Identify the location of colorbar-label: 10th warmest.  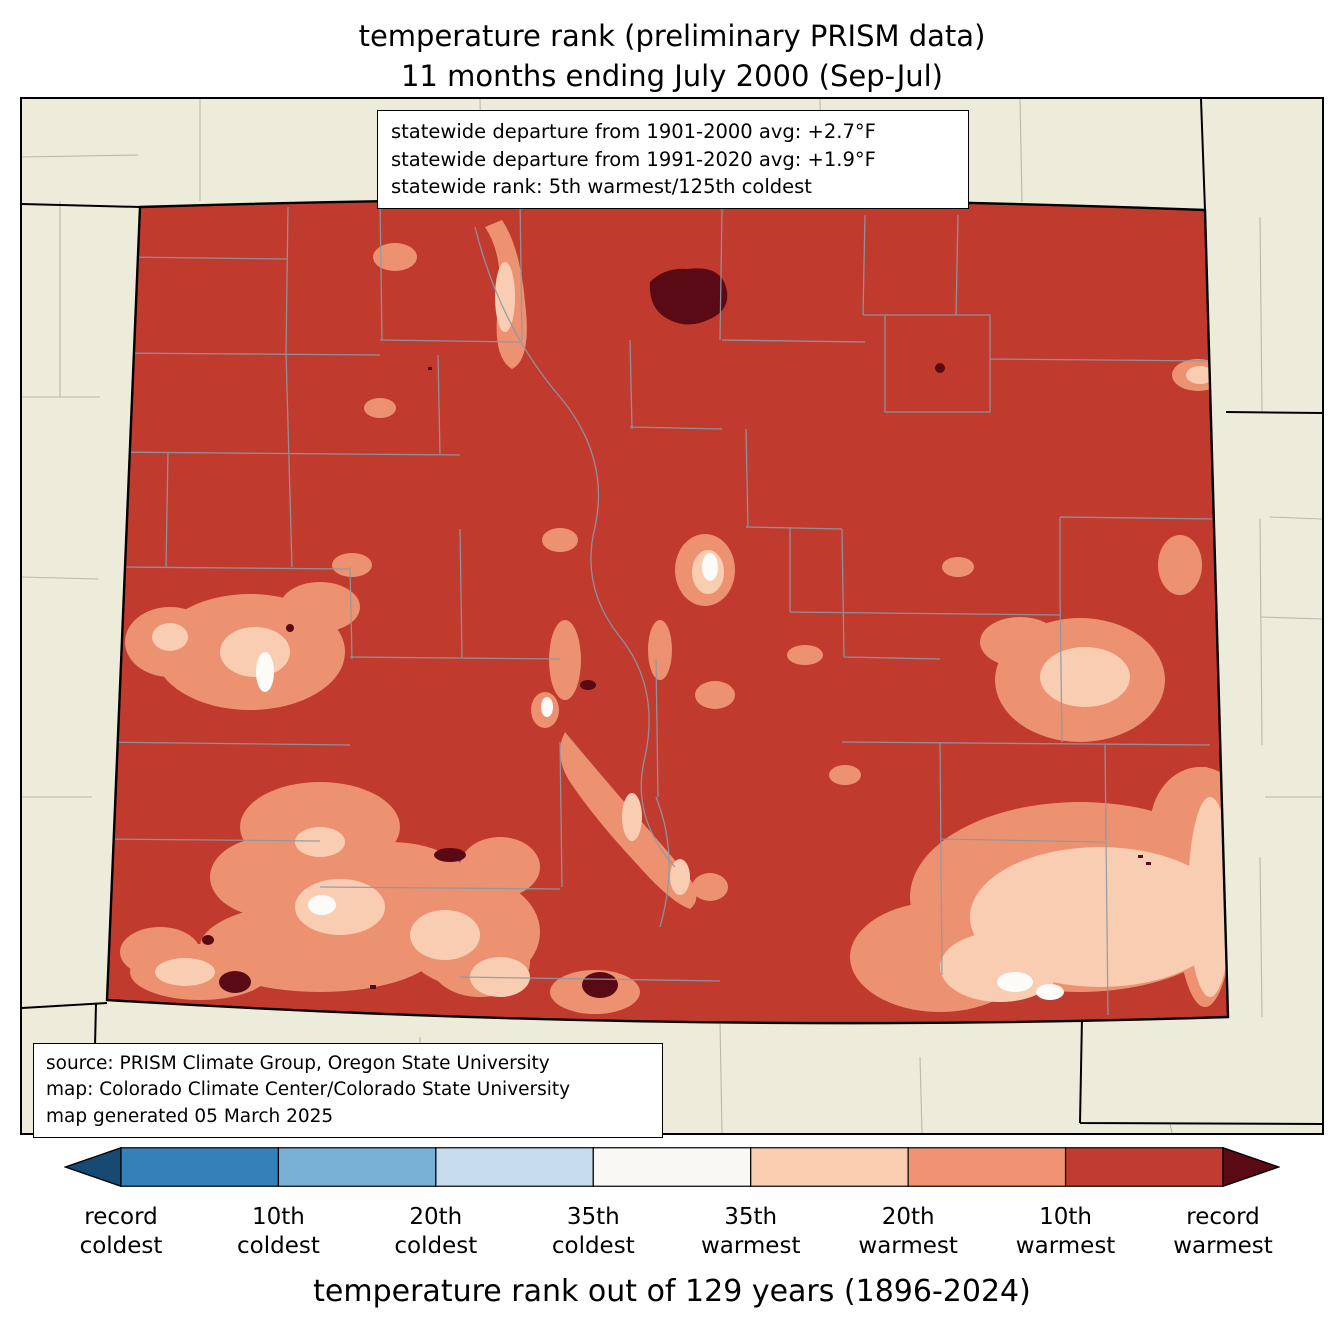
(1065, 1232).